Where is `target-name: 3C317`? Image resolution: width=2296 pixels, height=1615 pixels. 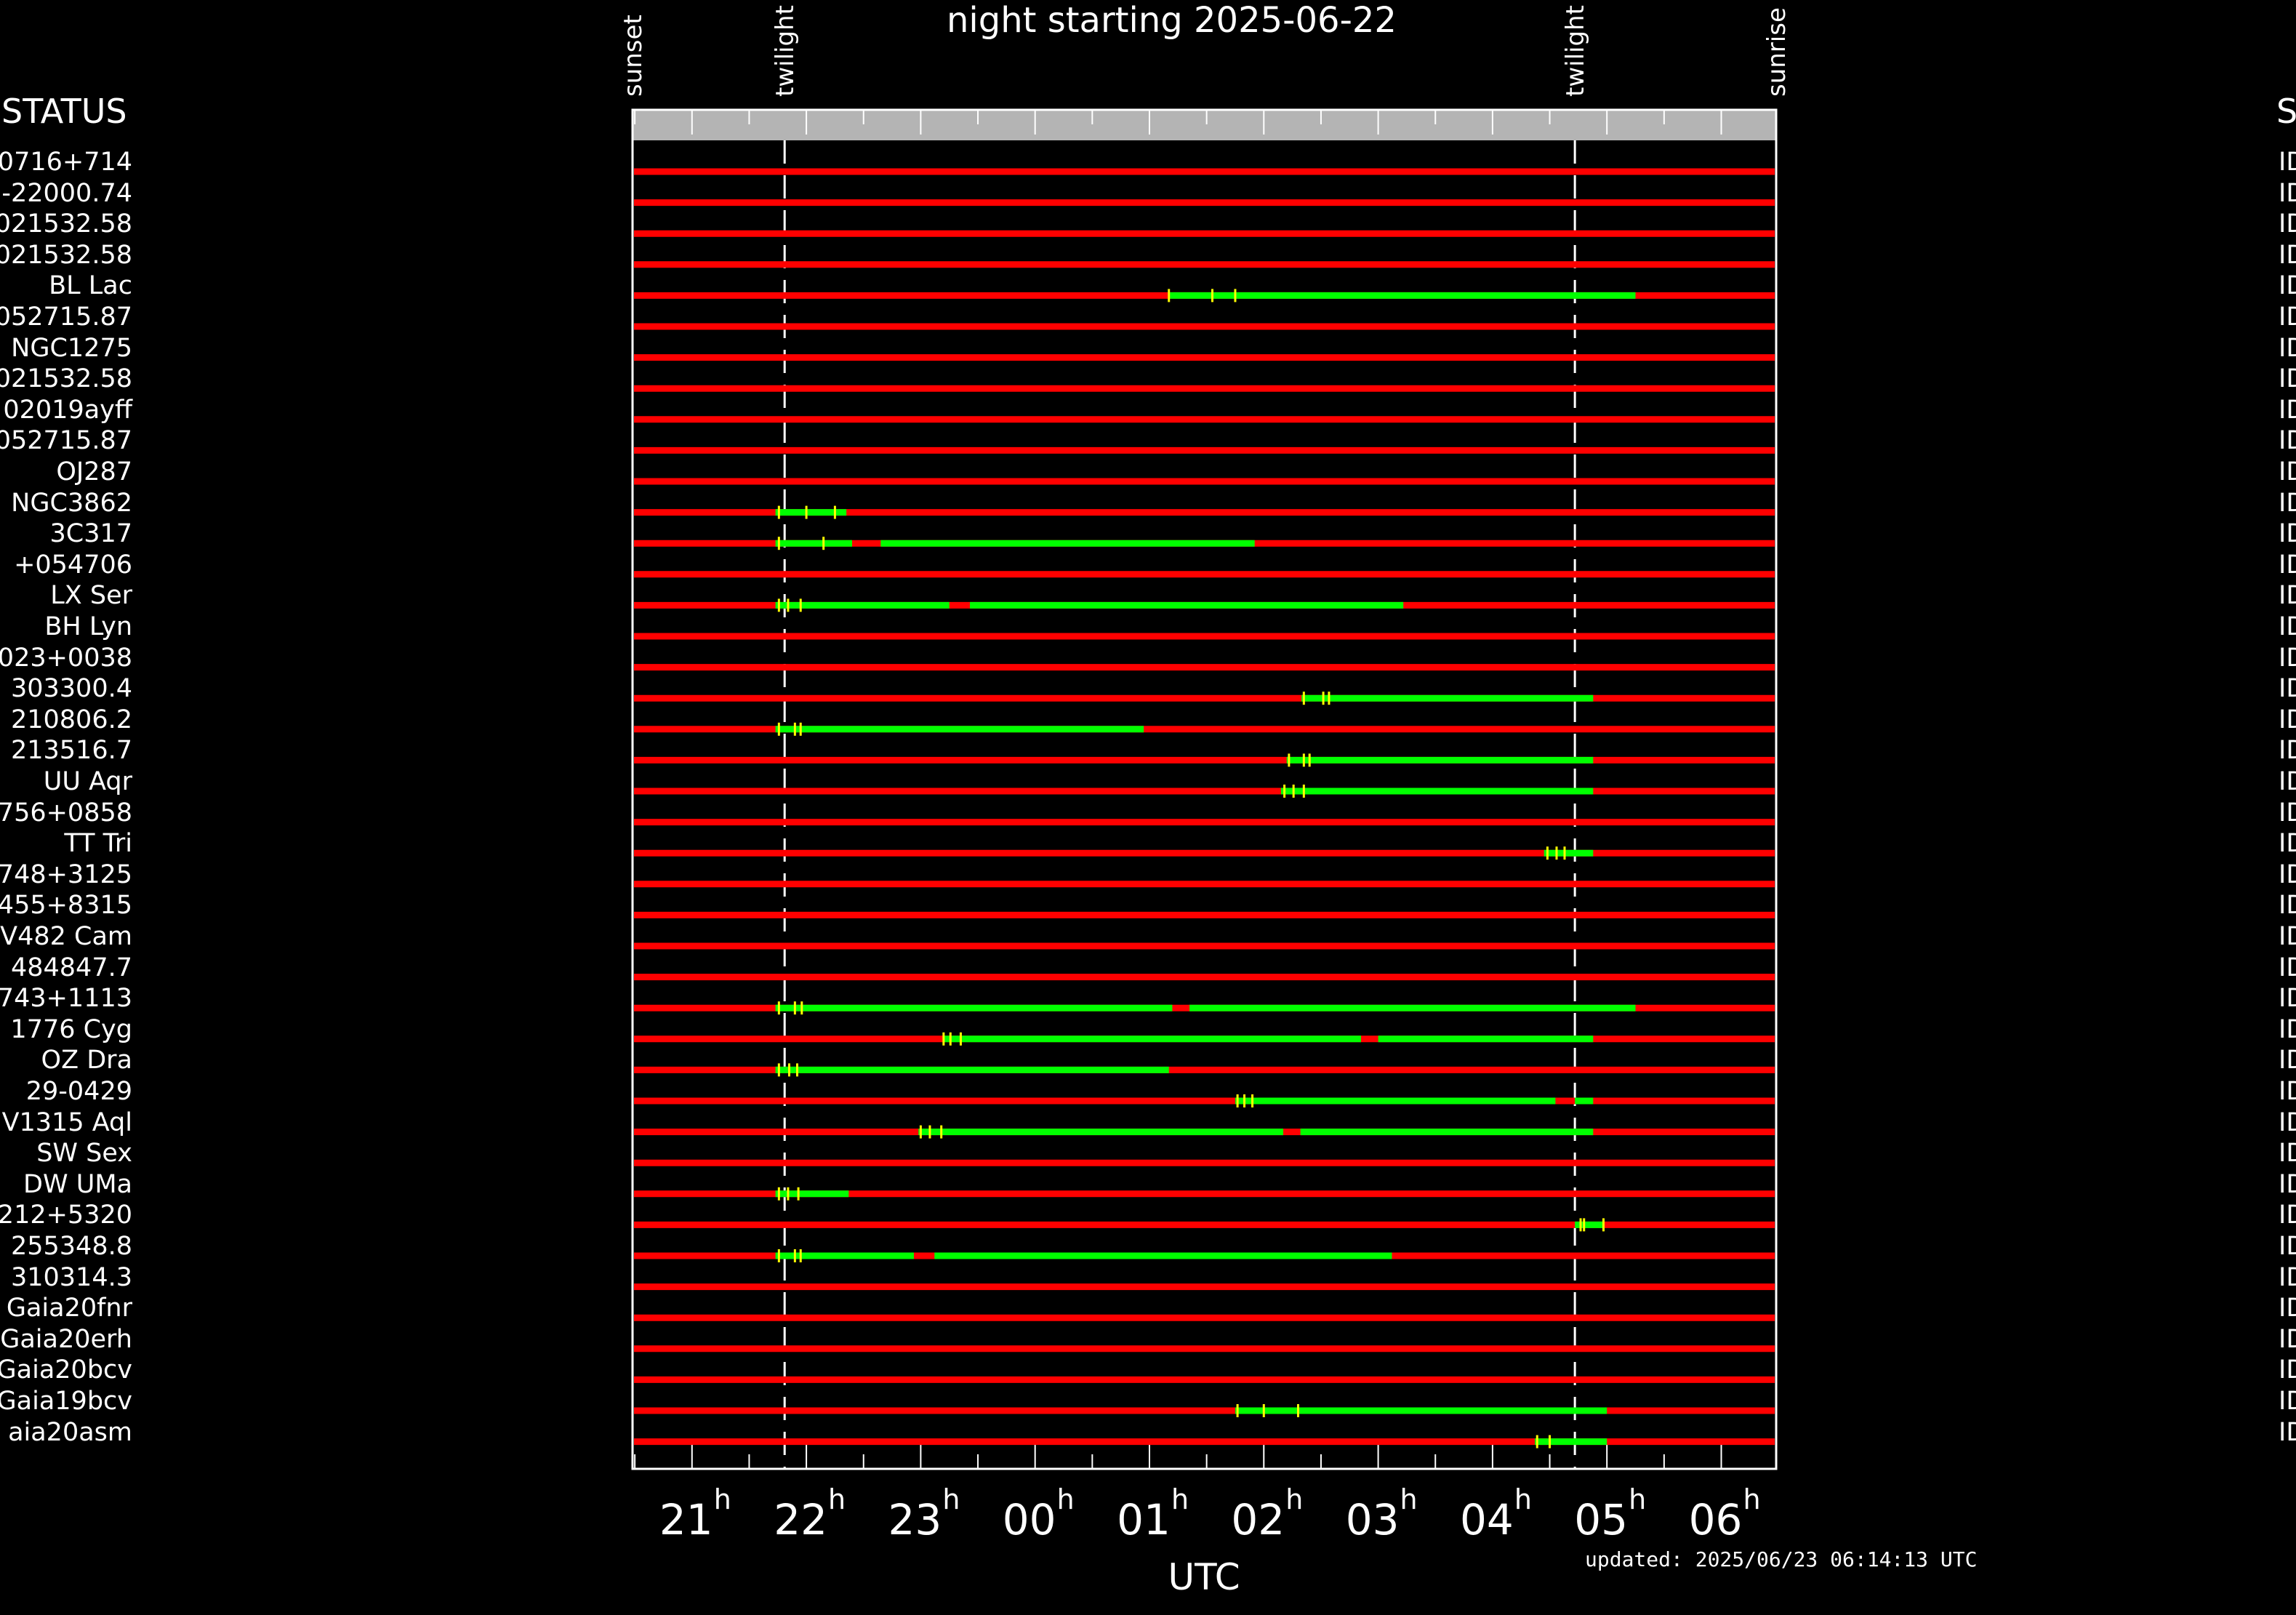 target-name: 3C317 is located at coordinates (91, 534).